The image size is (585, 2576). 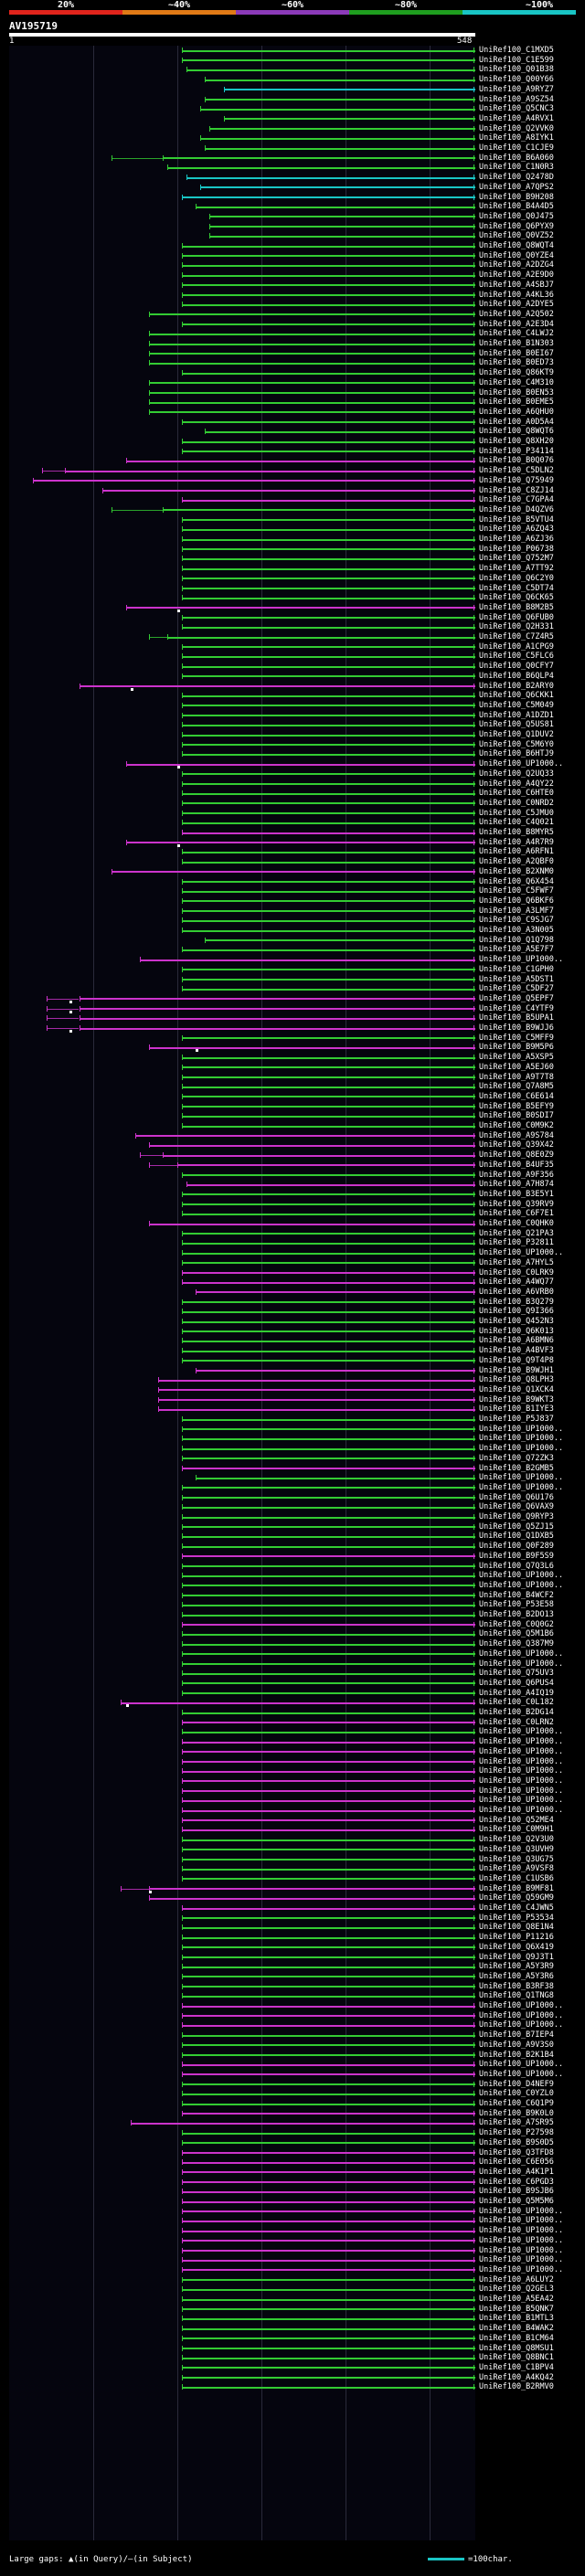 What do you see at coordinates (516, 667) in the screenshot?
I see `hit-label: UniRef100_Q0CFY7` at bounding box center [516, 667].